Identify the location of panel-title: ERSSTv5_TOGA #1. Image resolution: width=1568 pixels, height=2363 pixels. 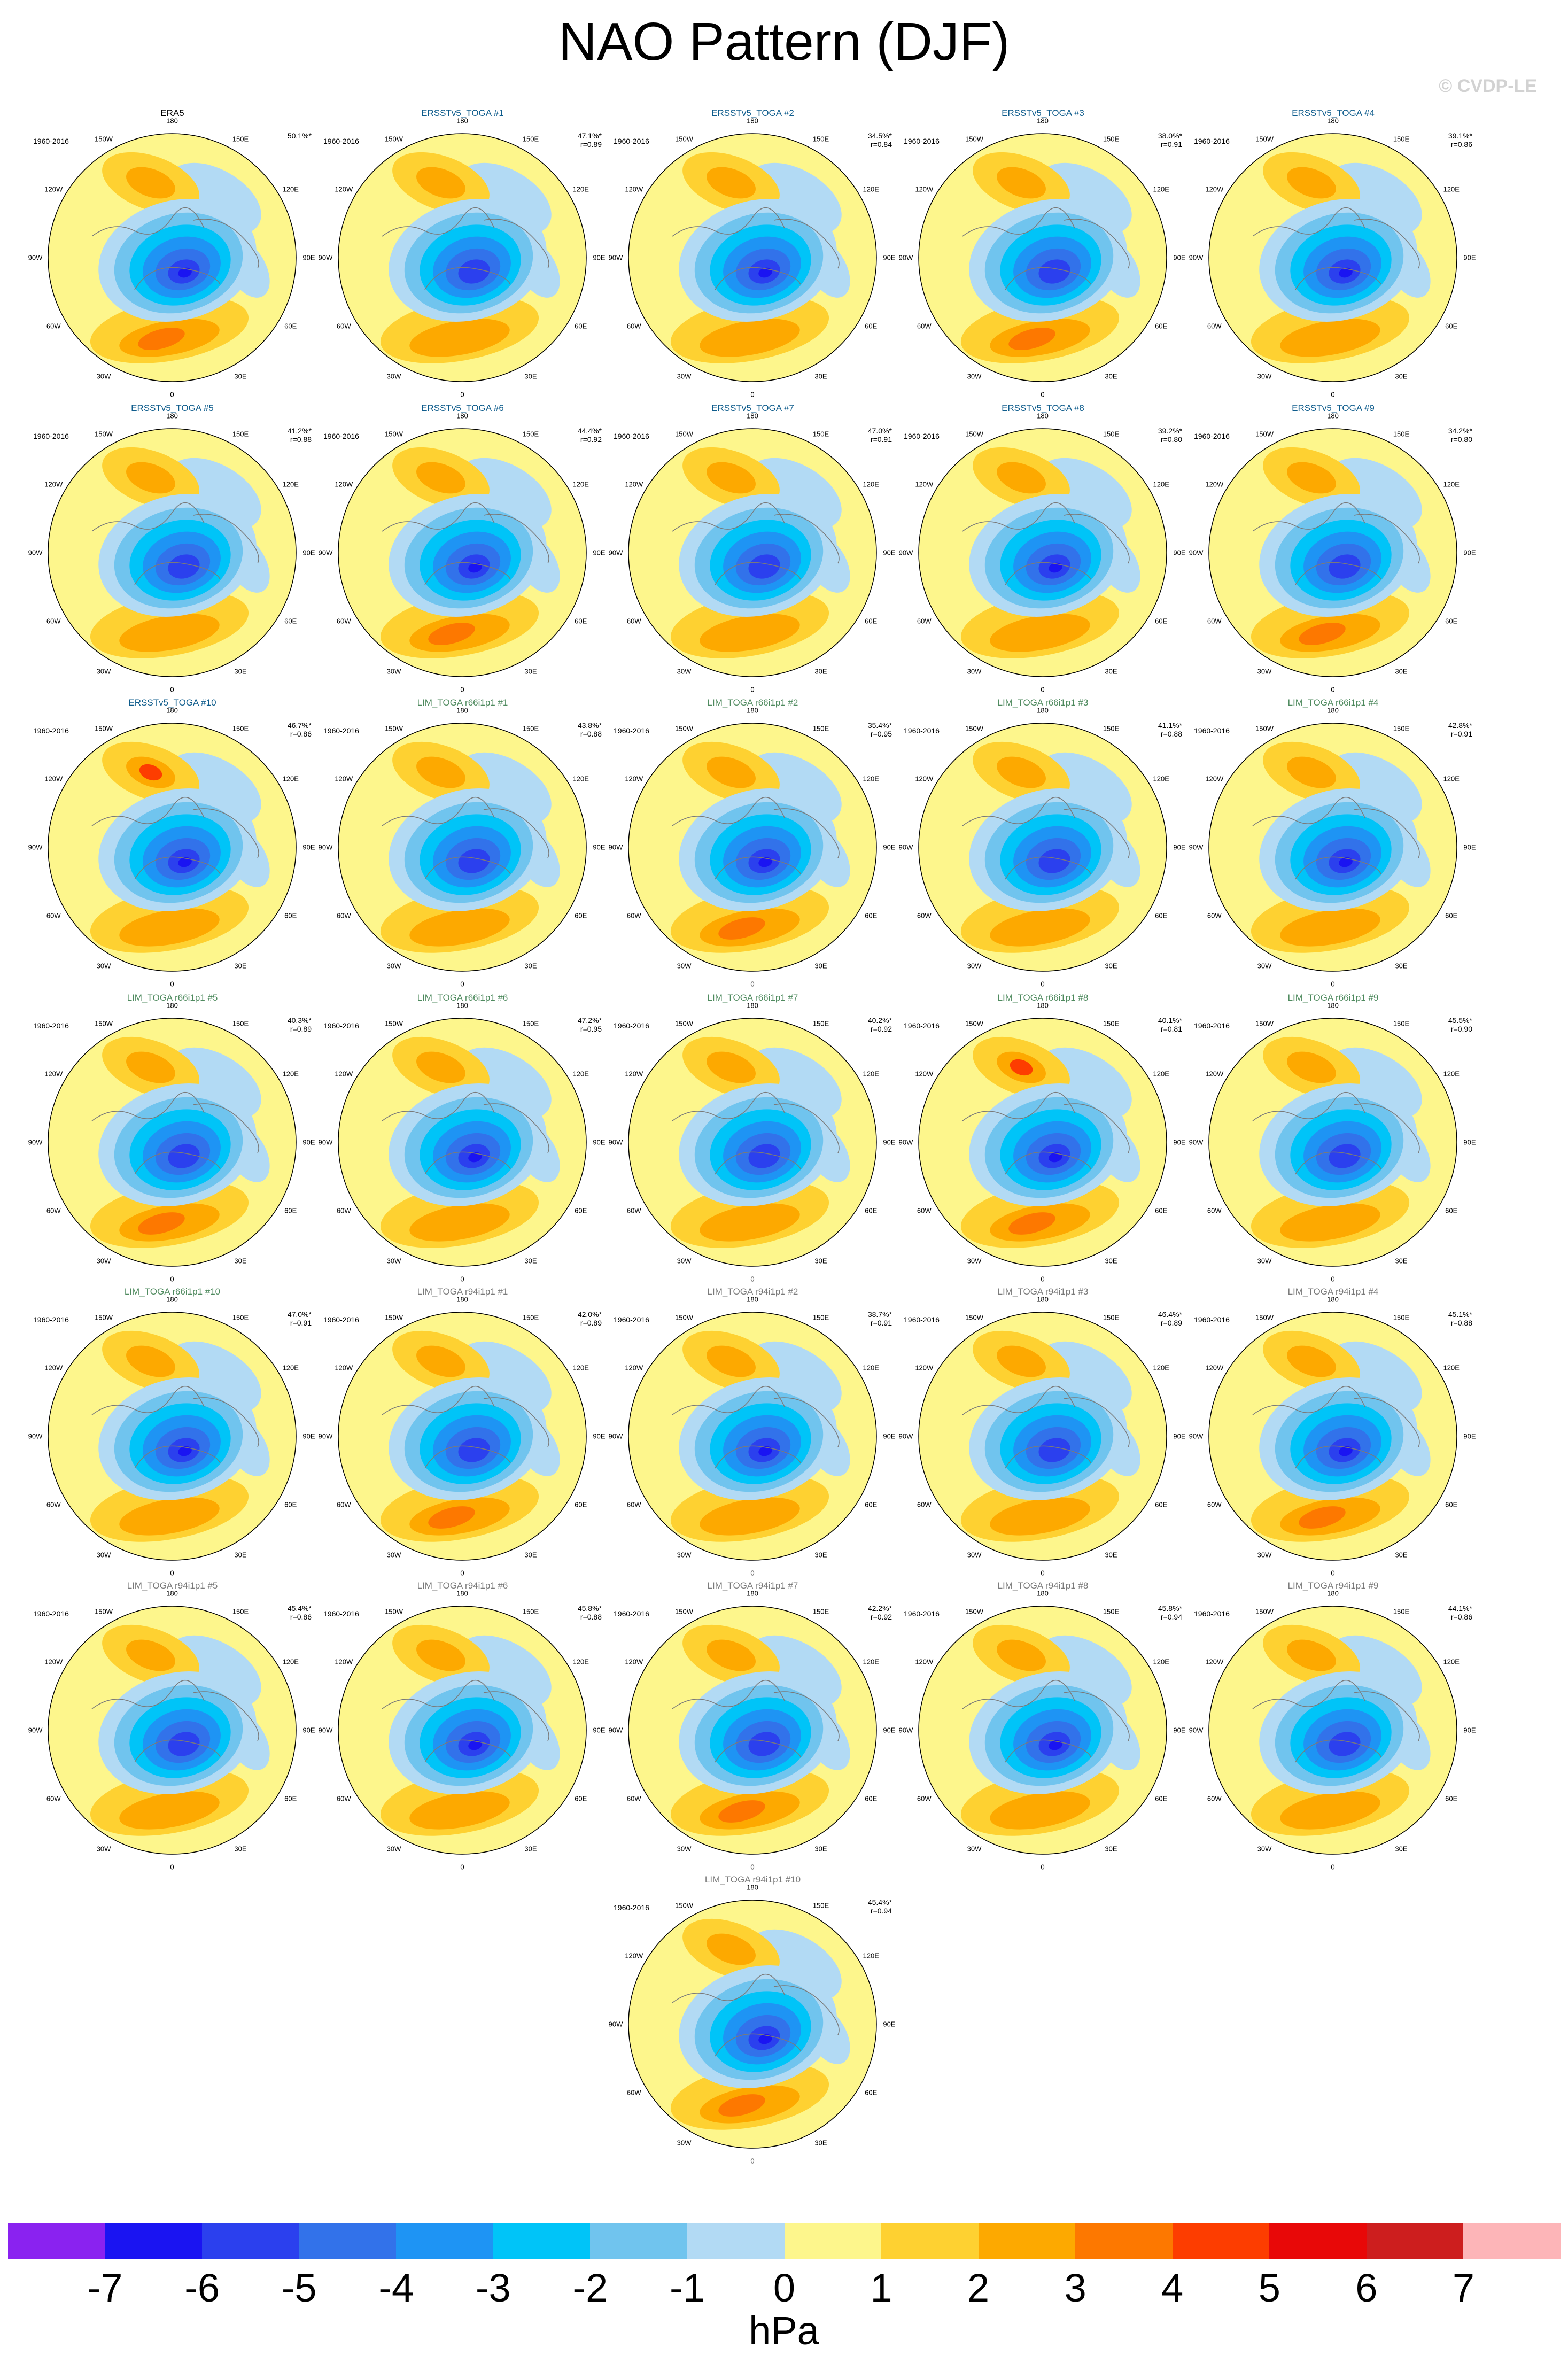
(463, 113).